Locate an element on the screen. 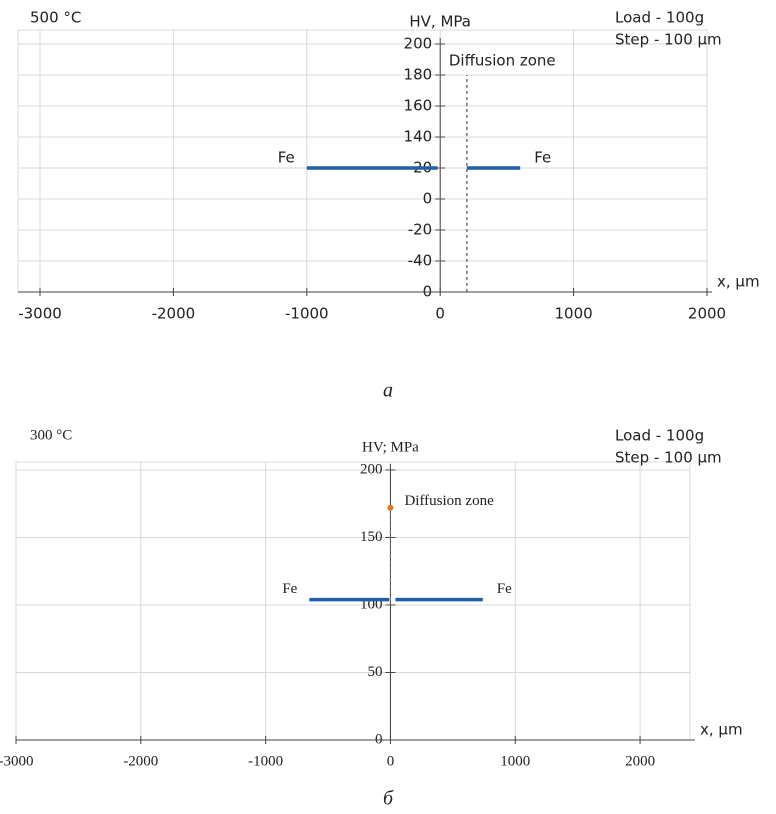 The width and height of the screenshot is (776, 814). y-tick-label: 140 is located at coordinates (418, 137).